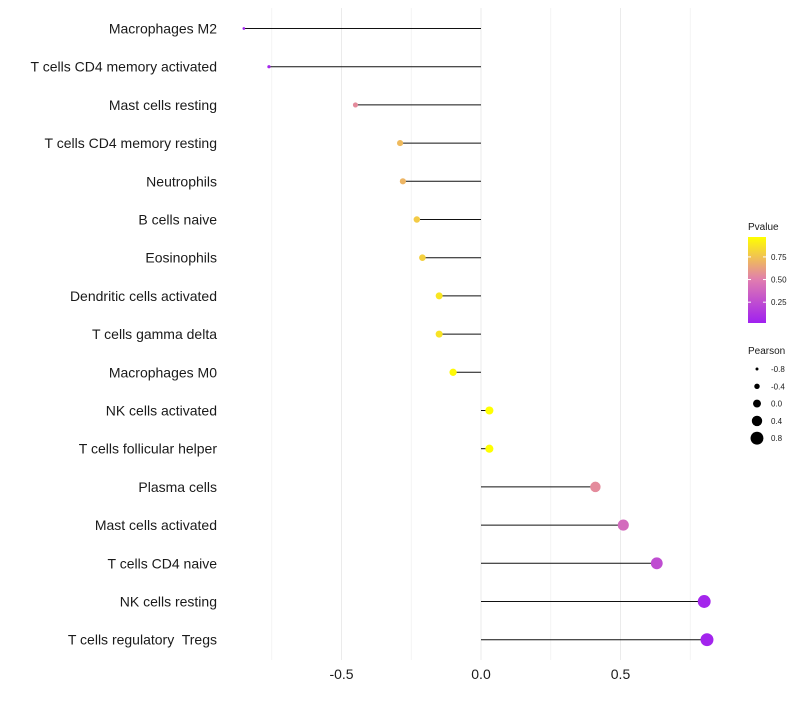 This screenshot has height=705, width=800. I want to click on y-category-label: Dendritic cells activated, so click(143, 296).